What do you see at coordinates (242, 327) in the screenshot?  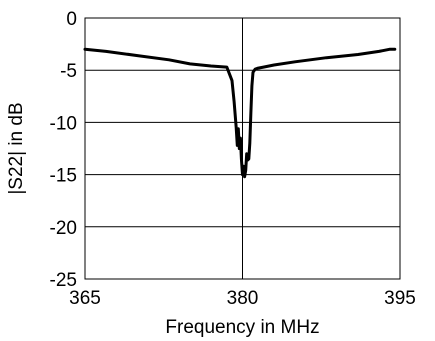 I see `x-axis-label: Frequency in MHz` at bounding box center [242, 327].